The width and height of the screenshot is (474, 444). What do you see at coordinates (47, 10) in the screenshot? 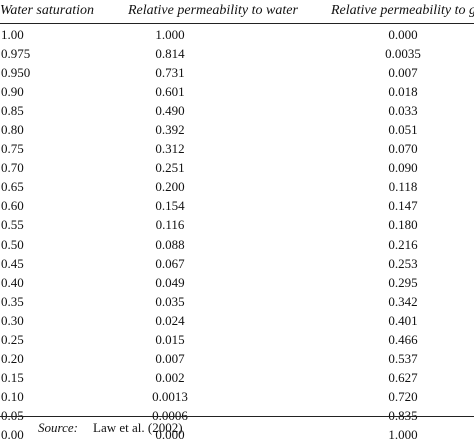
I see `header-water-saturation: Water saturation` at bounding box center [47, 10].